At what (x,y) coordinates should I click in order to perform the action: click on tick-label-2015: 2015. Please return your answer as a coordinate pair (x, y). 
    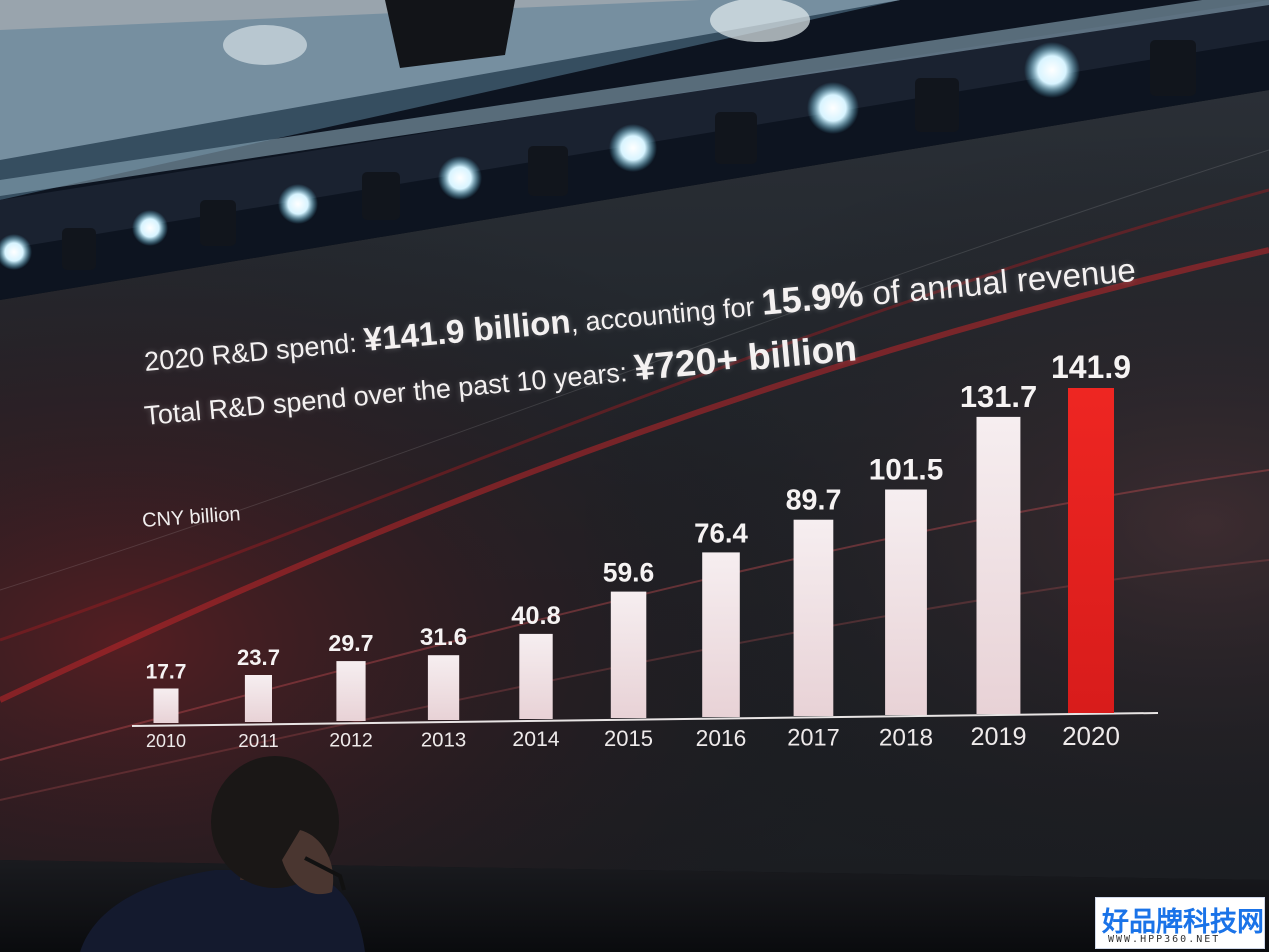
    Looking at the image, I should click on (628, 738).